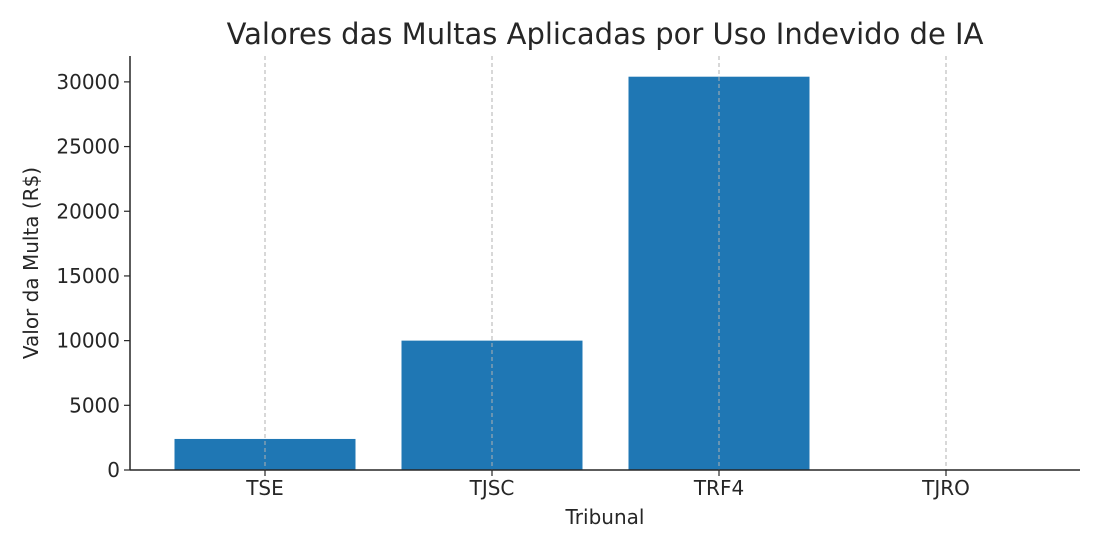 The width and height of the screenshot is (1100, 550). I want to click on y-ticks: 0 5000 10000 15000 20000 25000 30000, so click(93, 276).